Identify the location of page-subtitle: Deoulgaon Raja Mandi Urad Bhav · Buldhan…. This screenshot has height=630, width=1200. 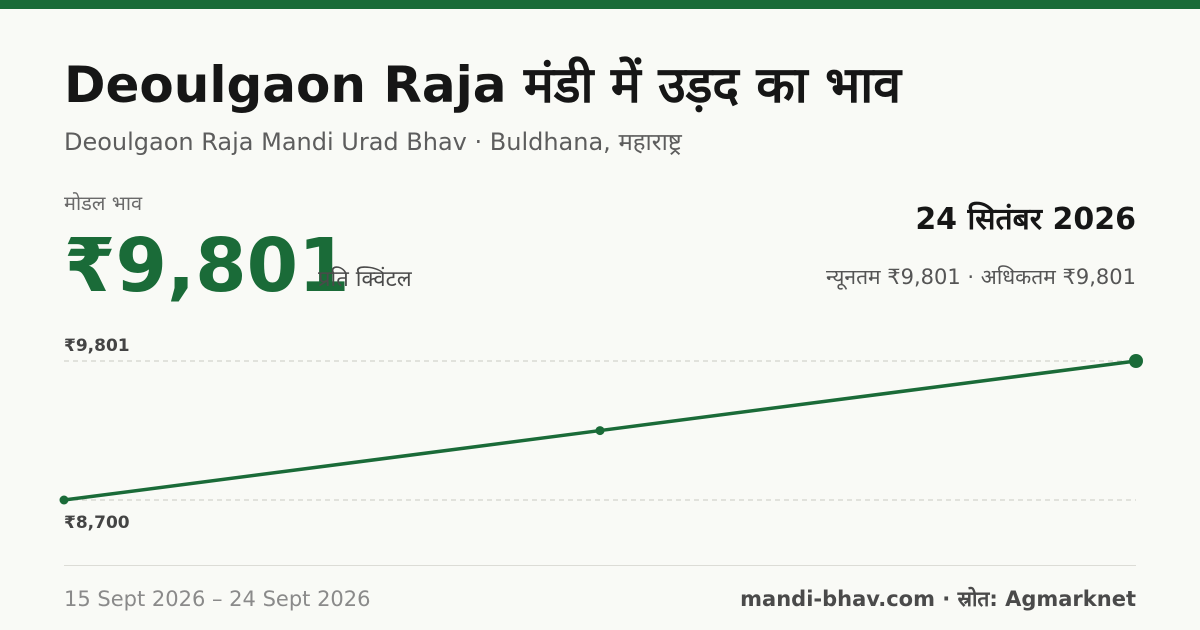
(373, 142).